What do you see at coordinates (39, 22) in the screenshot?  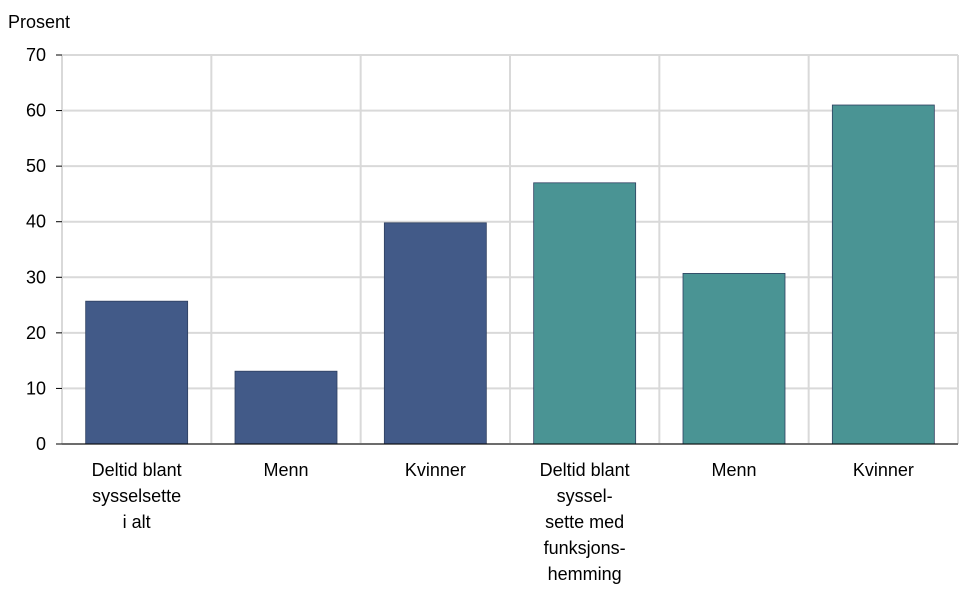 I see `y-axis-unit-label: Prosent` at bounding box center [39, 22].